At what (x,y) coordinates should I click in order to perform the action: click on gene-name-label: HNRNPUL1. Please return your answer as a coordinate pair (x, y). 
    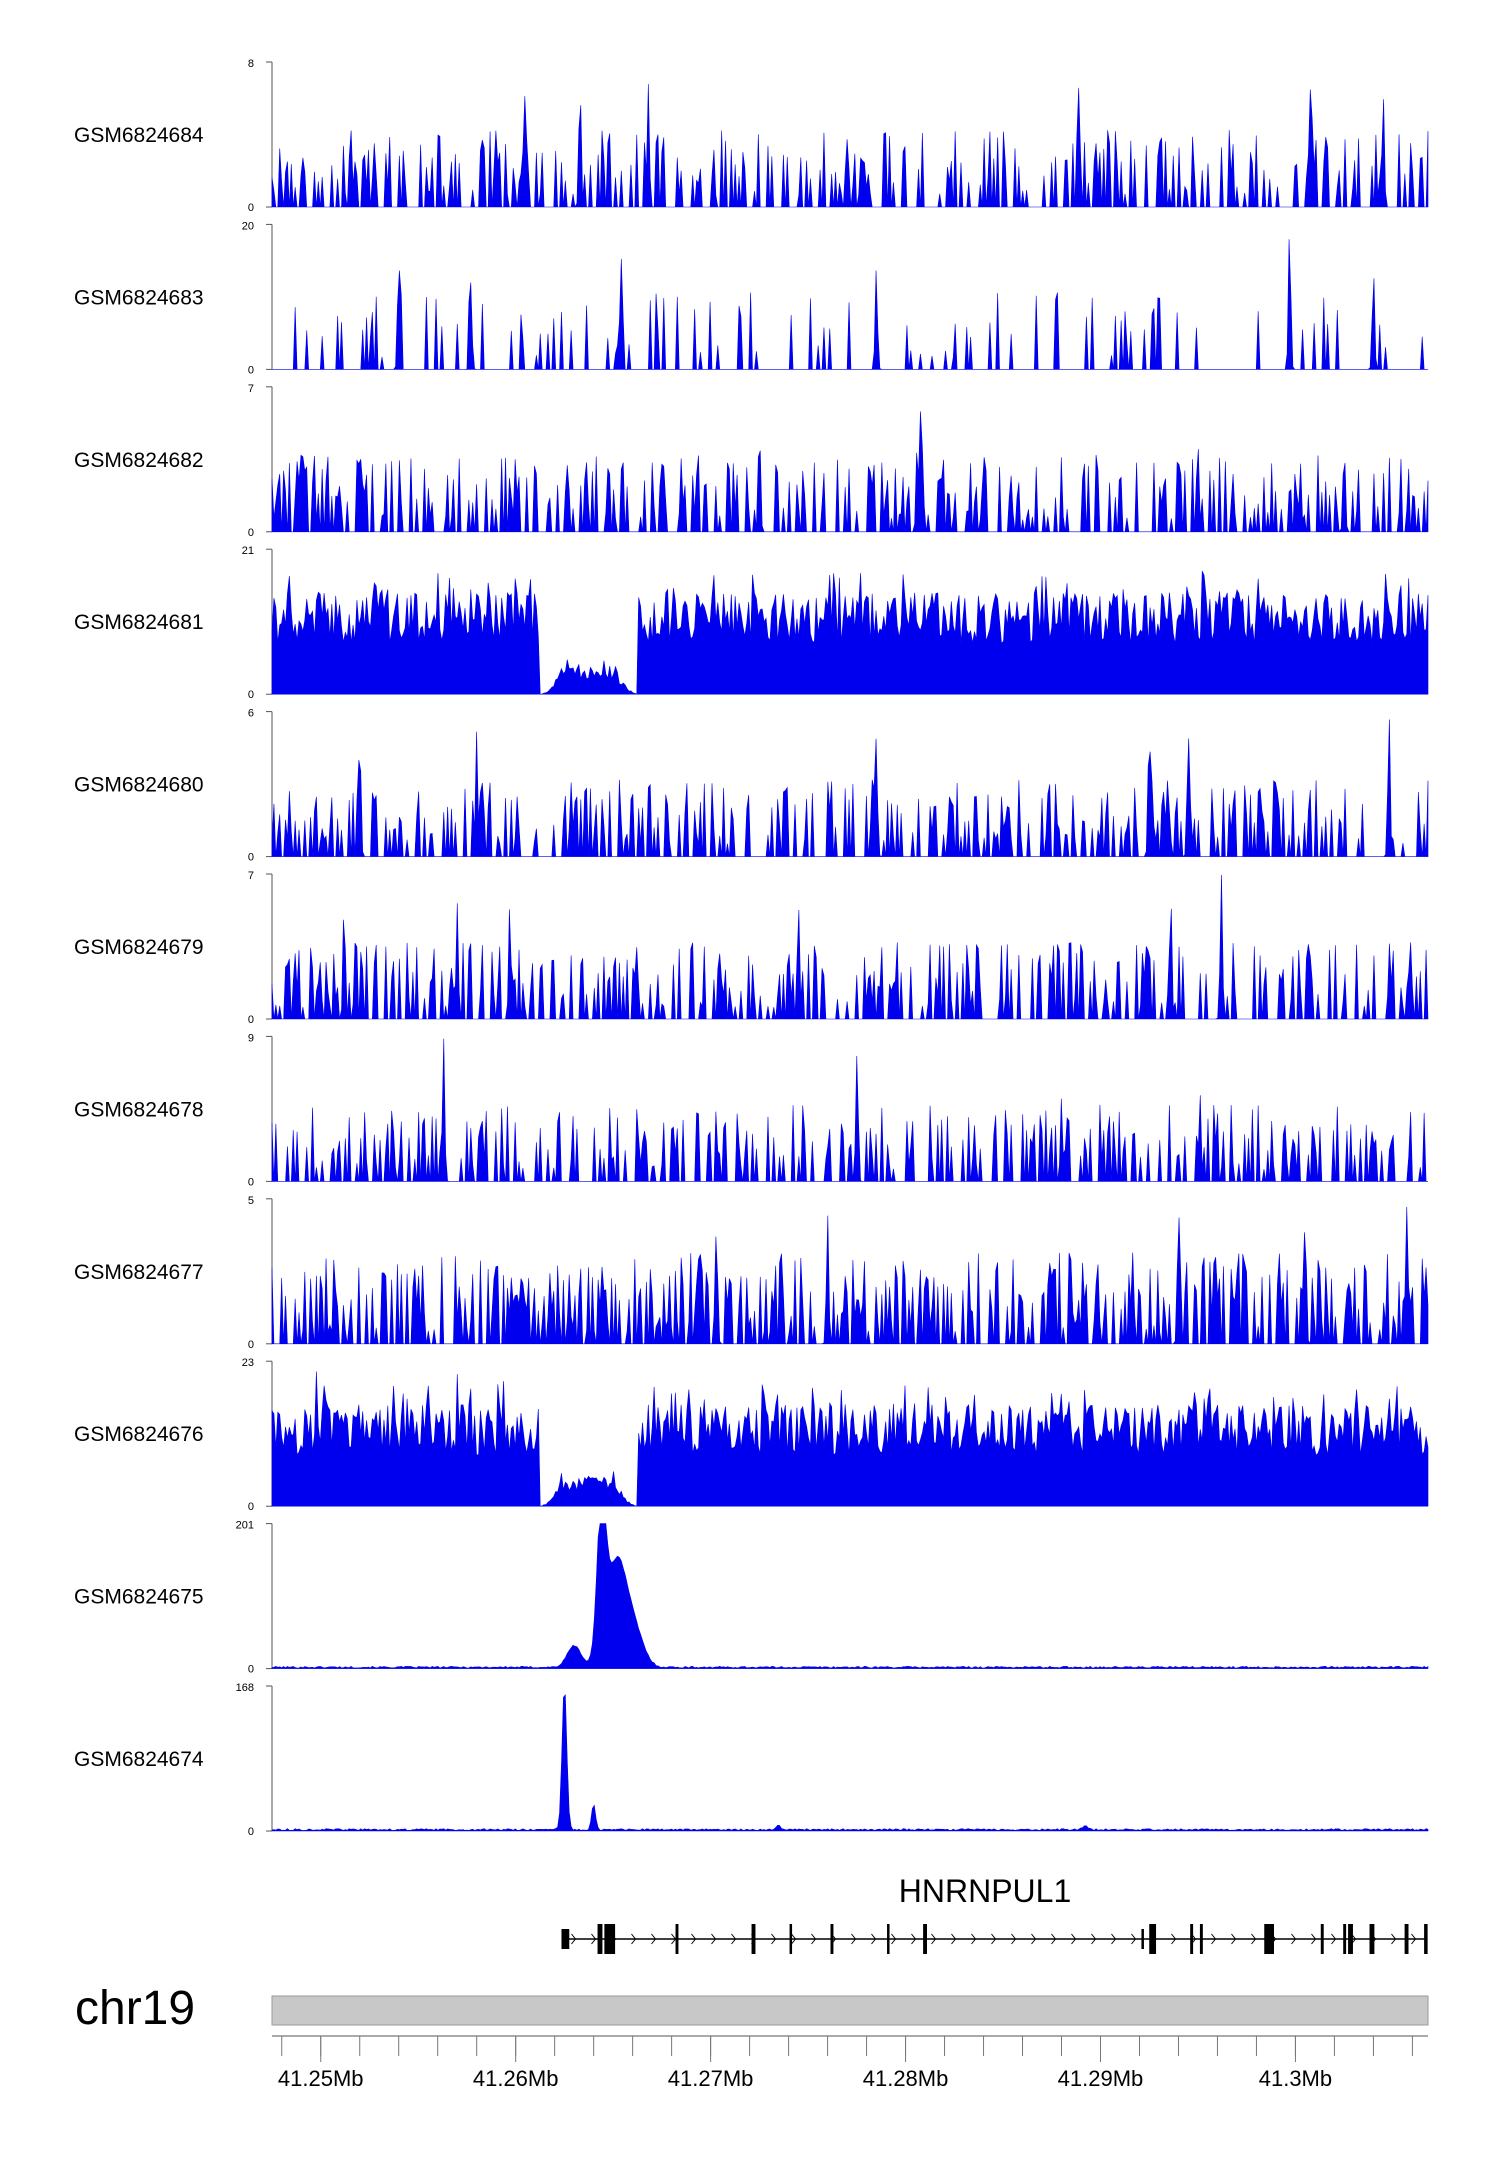
    Looking at the image, I should click on (985, 1891).